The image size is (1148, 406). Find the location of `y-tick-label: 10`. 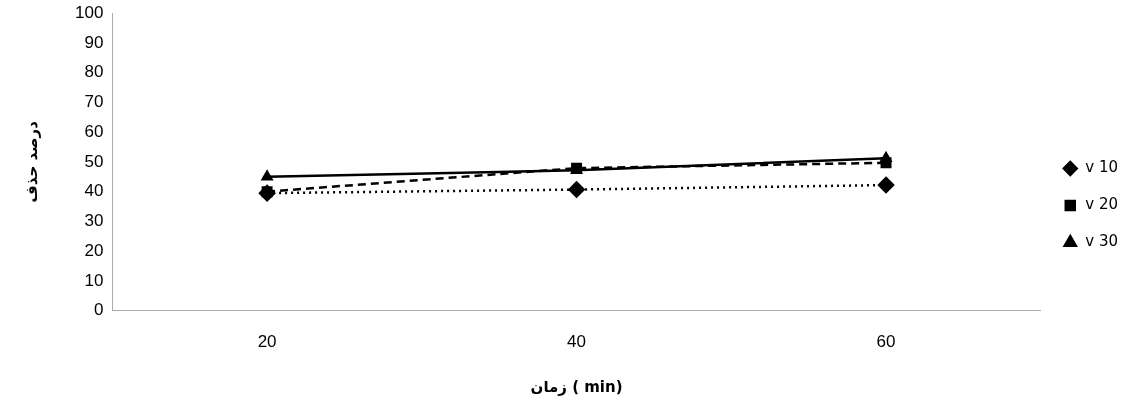

y-tick-label: 10 is located at coordinates (94, 280).